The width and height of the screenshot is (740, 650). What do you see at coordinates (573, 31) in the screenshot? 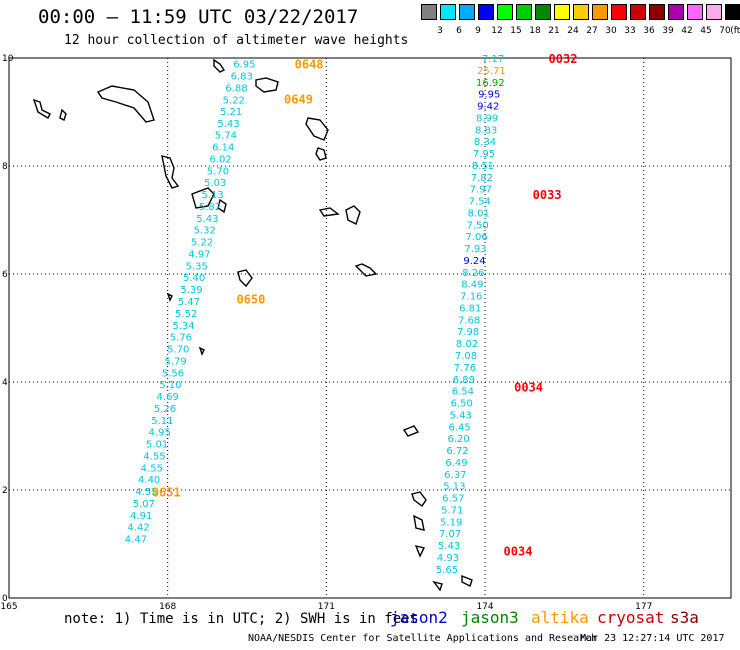
I see `scale-tick-label: 24` at bounding box center [573, 31].